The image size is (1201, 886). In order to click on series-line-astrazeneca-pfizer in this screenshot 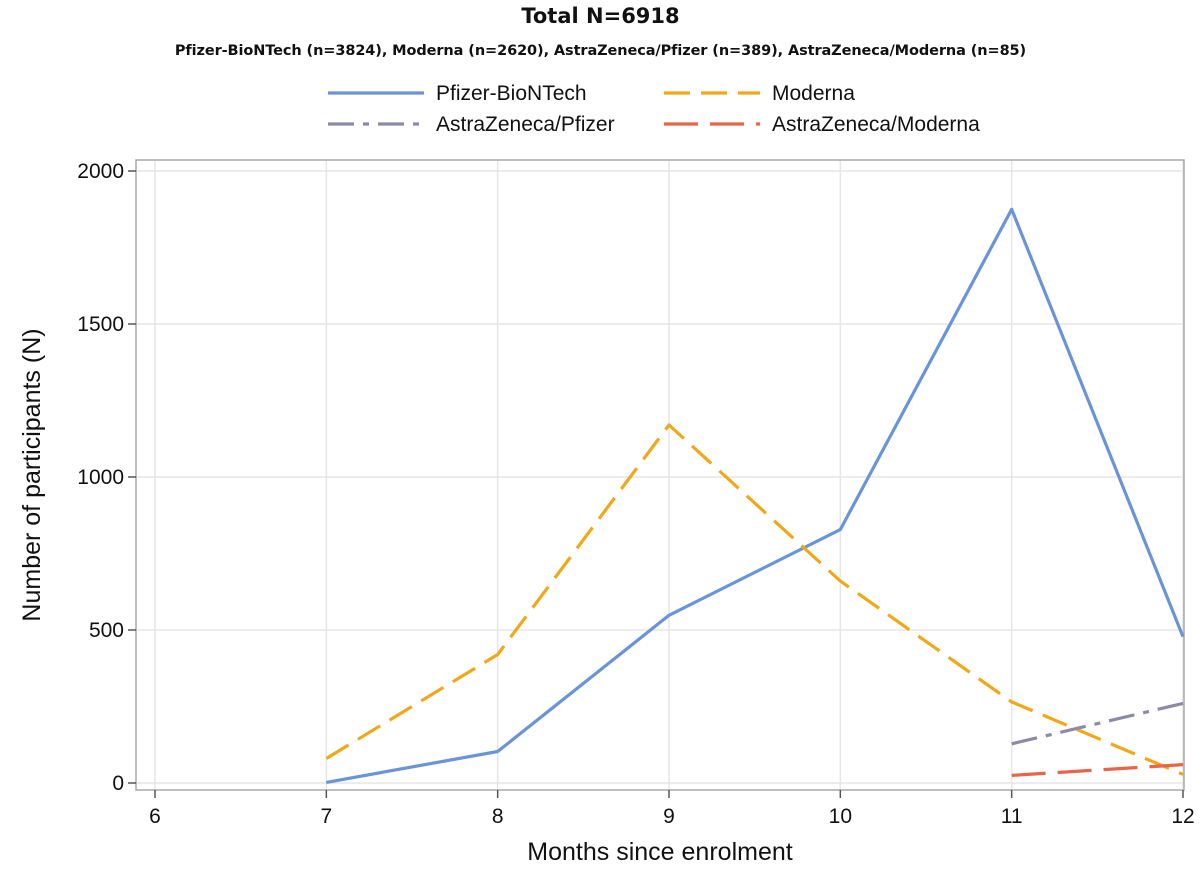, I will do `click(1097, 723)`.